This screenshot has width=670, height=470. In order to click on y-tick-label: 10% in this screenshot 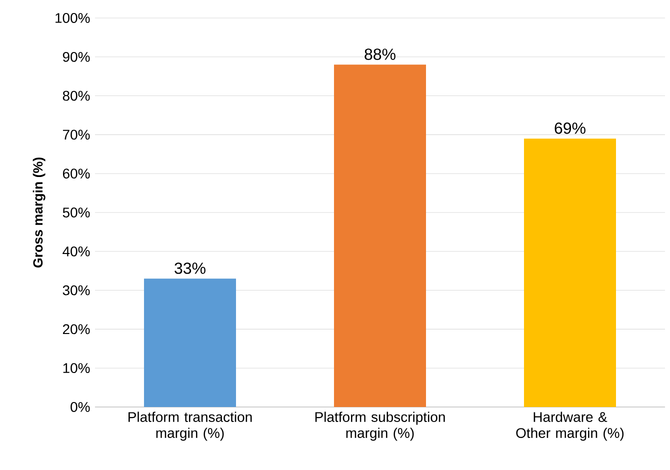, I will do `click(76, 368)`.